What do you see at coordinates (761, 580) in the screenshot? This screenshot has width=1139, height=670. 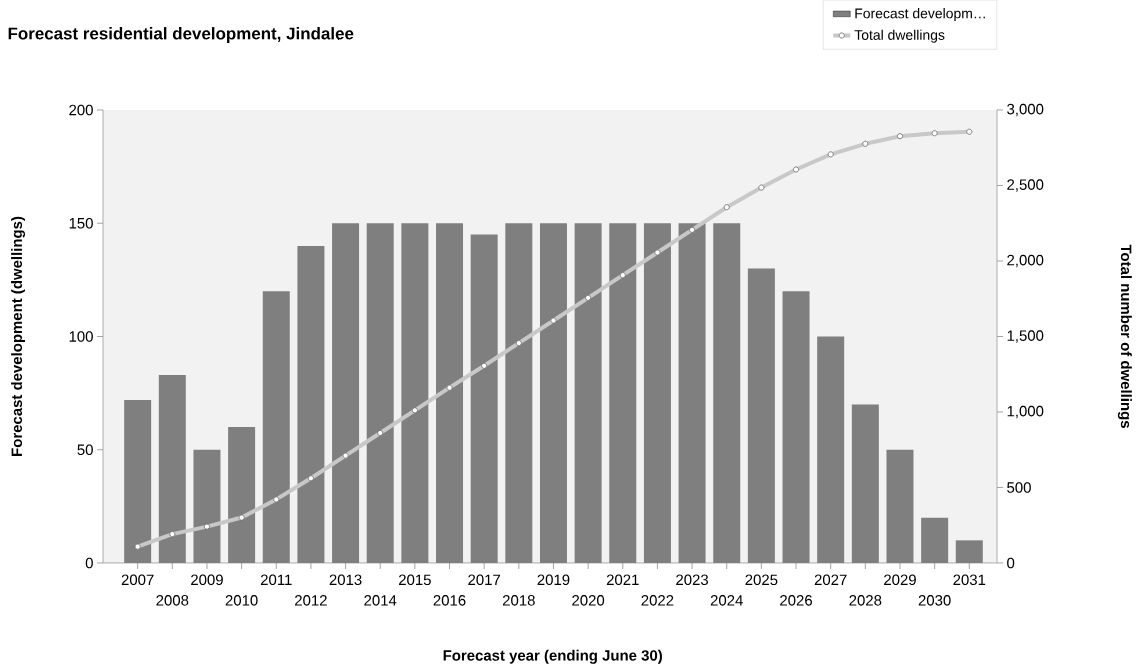 I see `x-tick-label: 2025` at bounding box center [761, 580].